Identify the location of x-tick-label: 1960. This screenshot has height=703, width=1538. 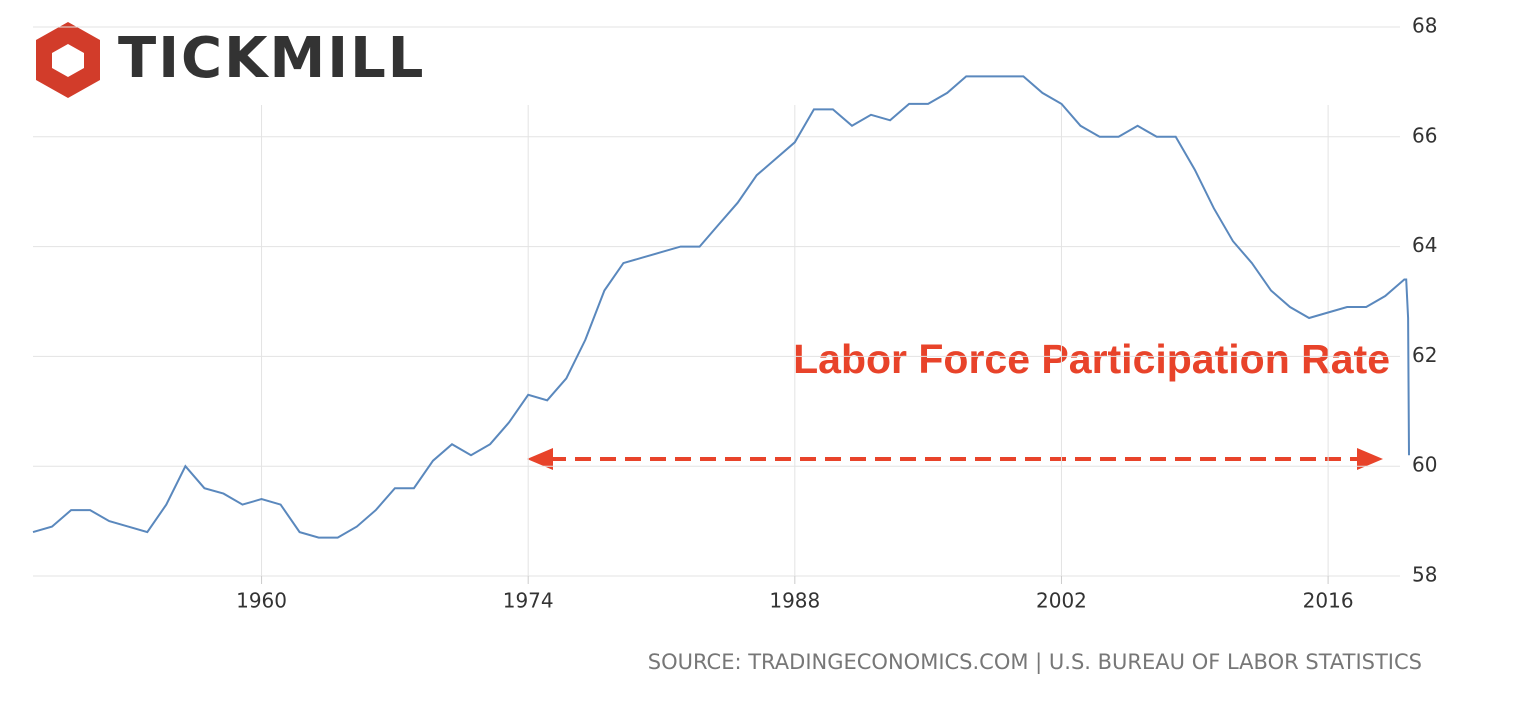
(261, 601).